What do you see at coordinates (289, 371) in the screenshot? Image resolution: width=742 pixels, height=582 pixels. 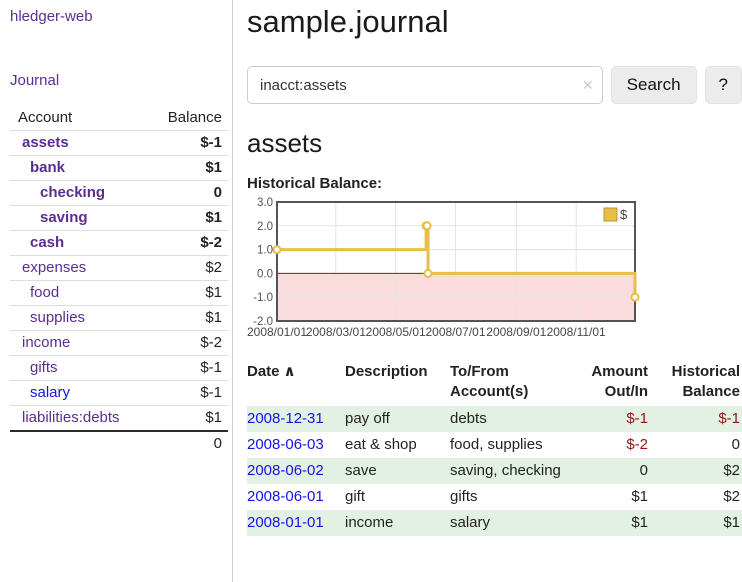 I see `sort-ascending-icon: ∧` at bounding box center [289, 371].